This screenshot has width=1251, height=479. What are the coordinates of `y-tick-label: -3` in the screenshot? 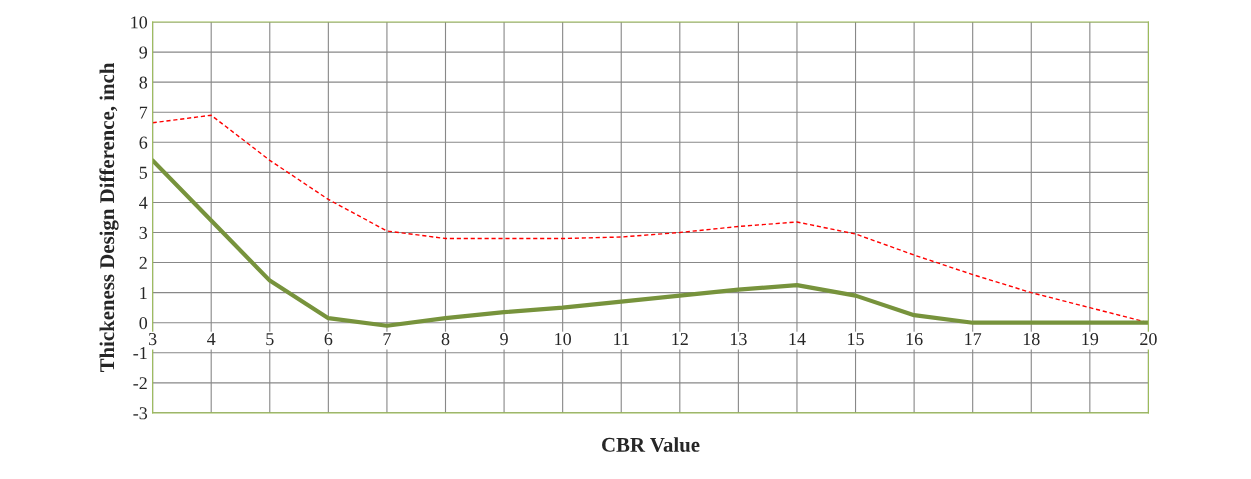 It's located at (140, 413).